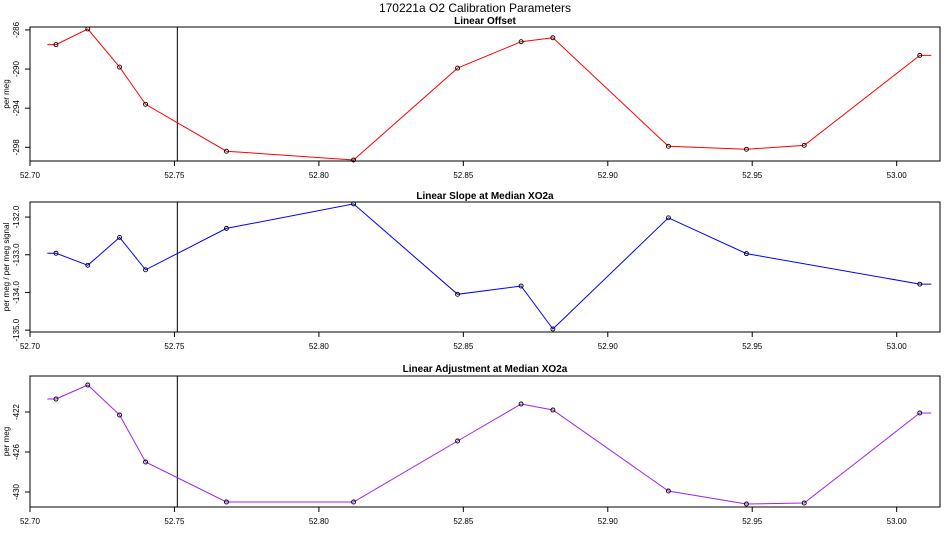  What do you see at coordinates (16, 147) in the screenshot?
I see `y-tick-label: -298` at bounding box center [16, 147].